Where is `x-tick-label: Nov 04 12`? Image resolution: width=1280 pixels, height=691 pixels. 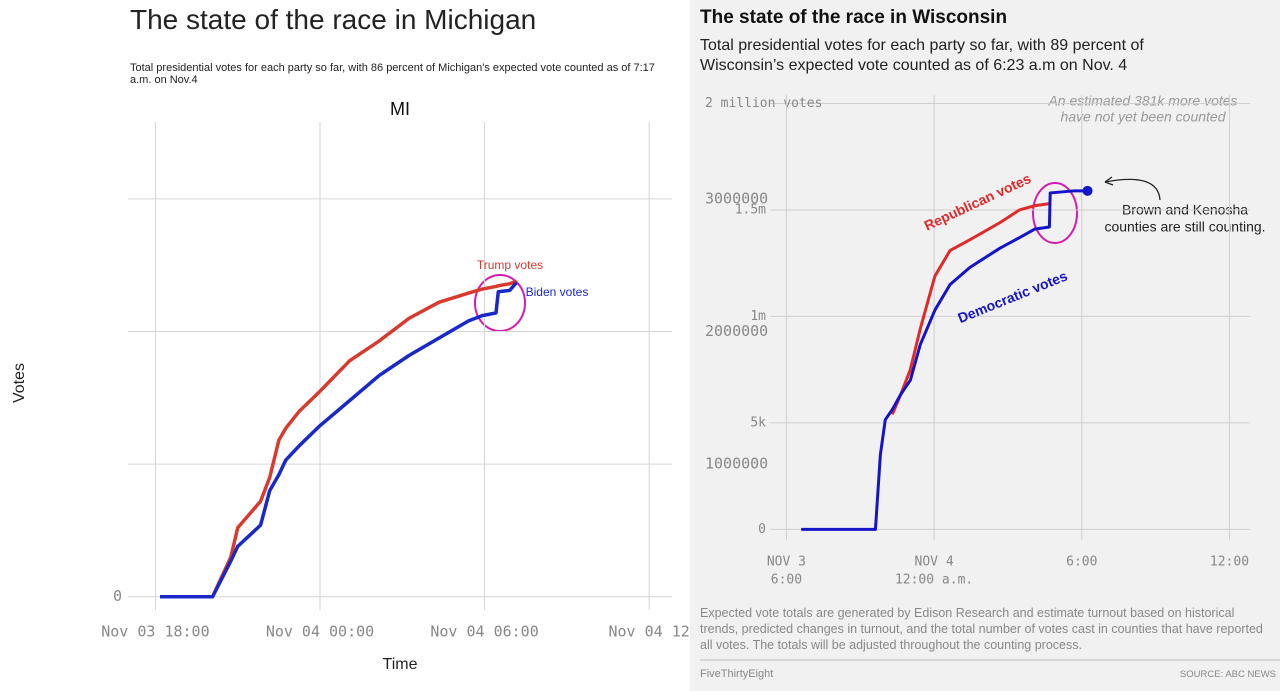
x-tick-label: Nov 04 12 is located at coordinates (649, 632).